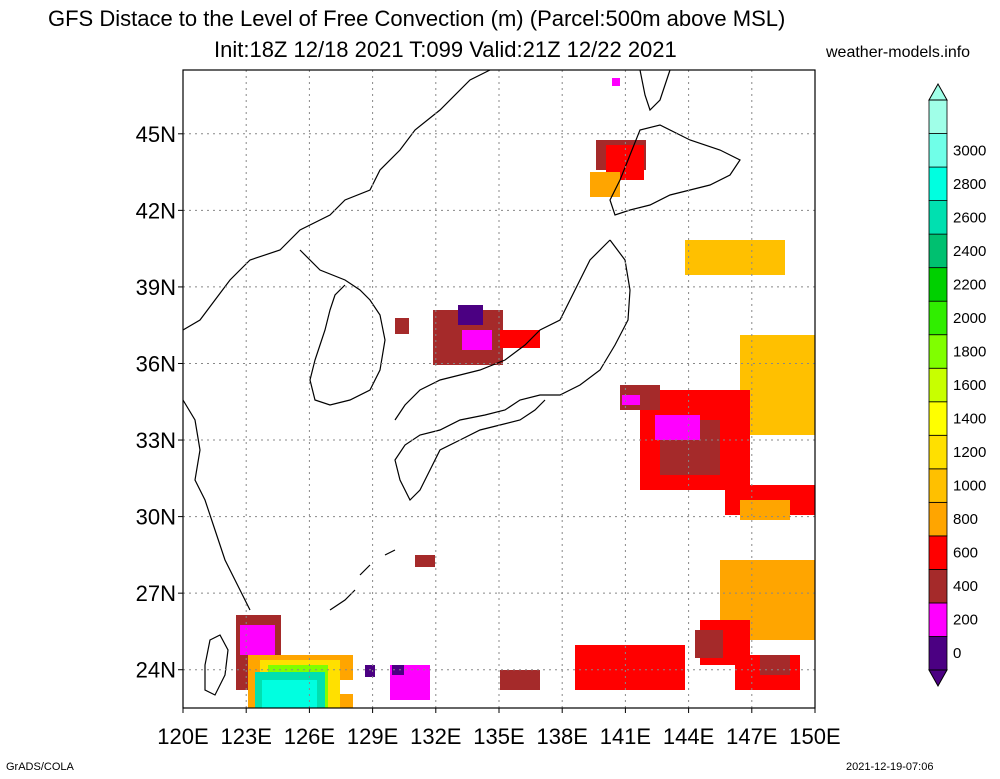 This screenshot has width=1000, height=779. I want to click on coast-hokkaido, so click(675, 170).